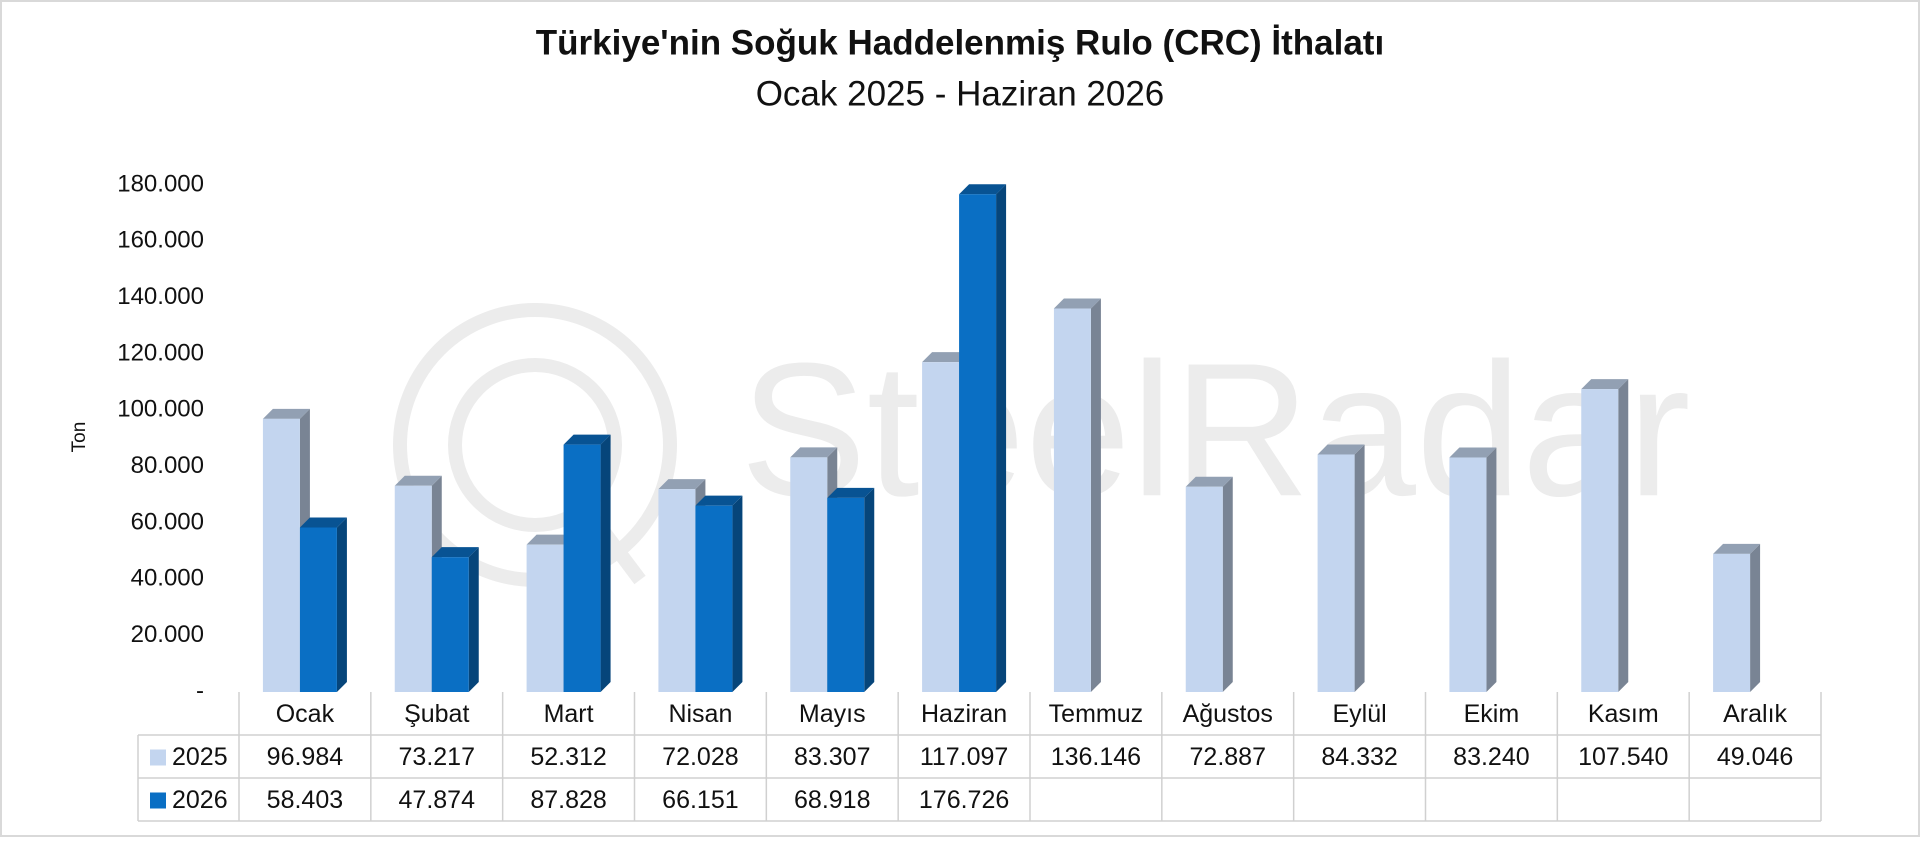 Image resolution: width=1920 pixels, height=842 pixels. What do you see at coordinates (200, 800) in the screenshot?
I see `legend-label: 2026` at bounding box center [200, 800].